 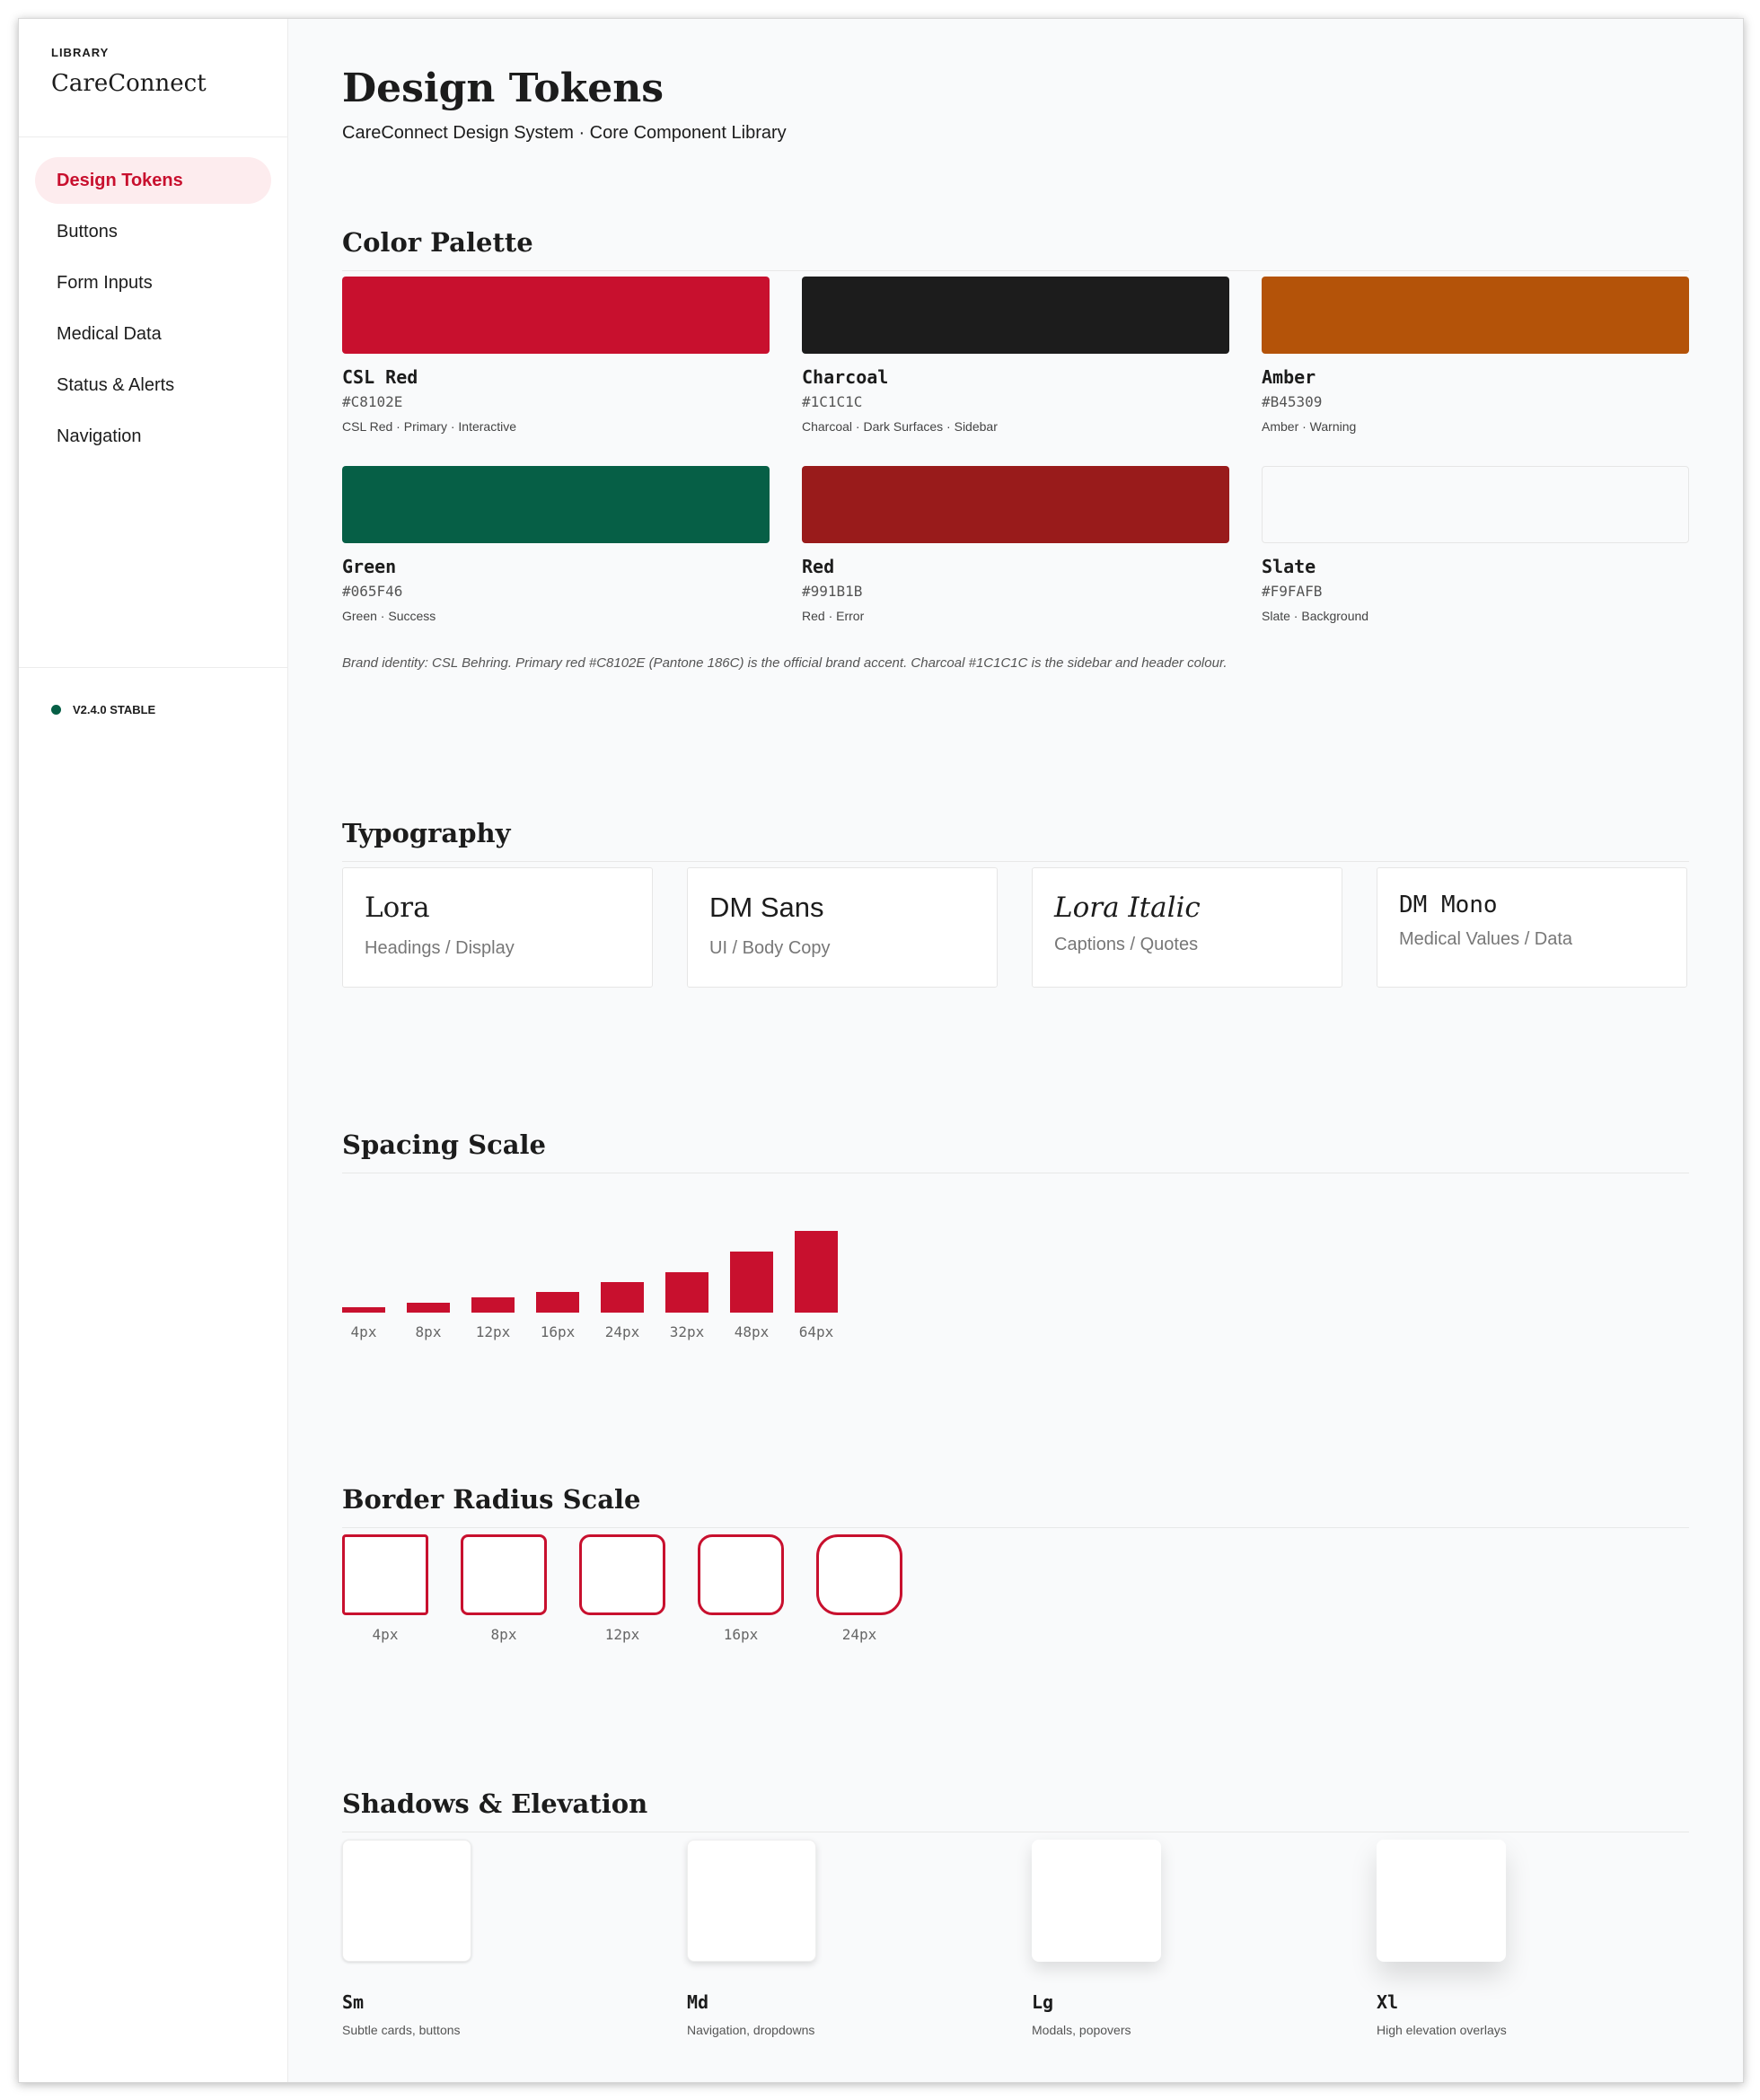 I want to click on font-usage: Medical Values / Data, so click(x=1486, y=939).